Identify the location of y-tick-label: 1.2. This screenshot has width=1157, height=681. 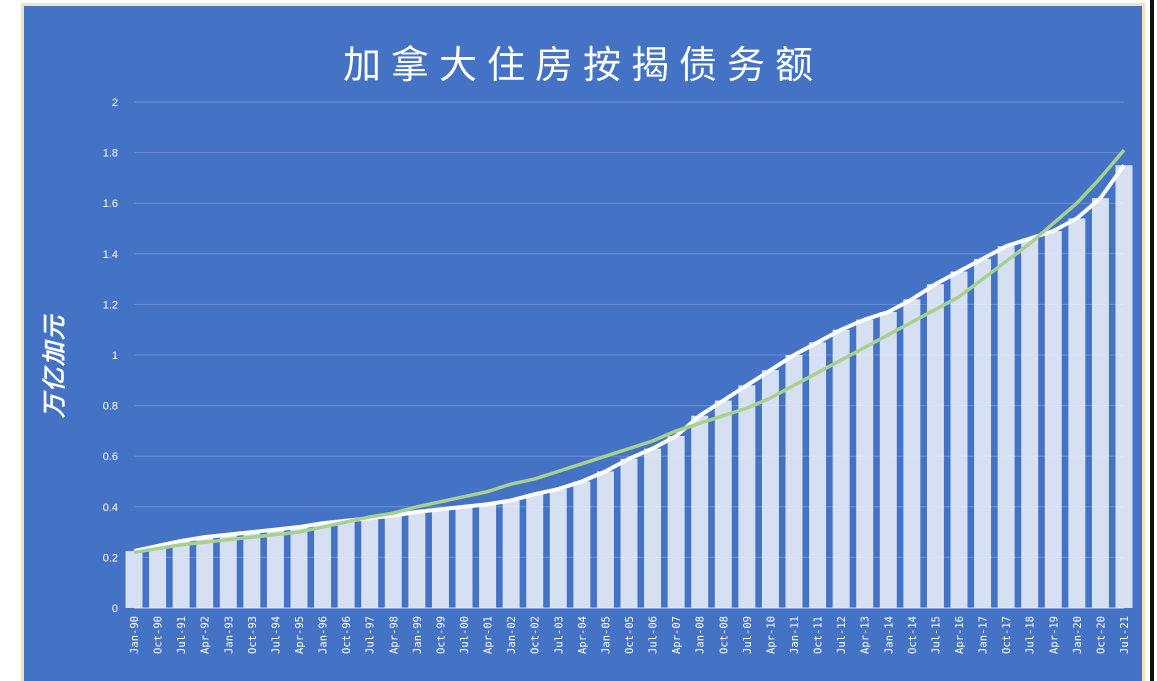
(110, 305).